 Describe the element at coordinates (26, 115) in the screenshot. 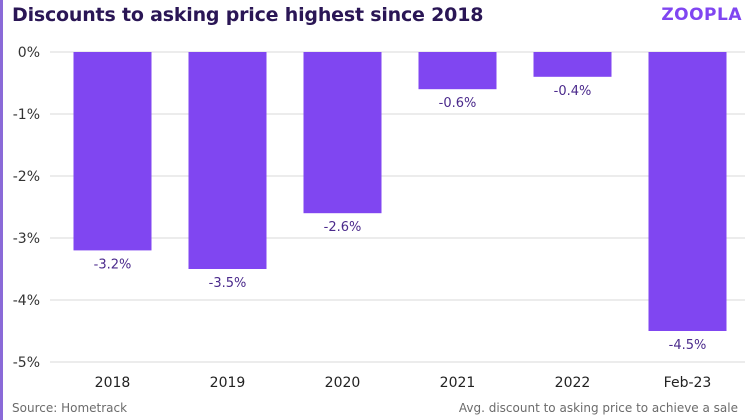

I see `y-tick-label: -1%` at that location.